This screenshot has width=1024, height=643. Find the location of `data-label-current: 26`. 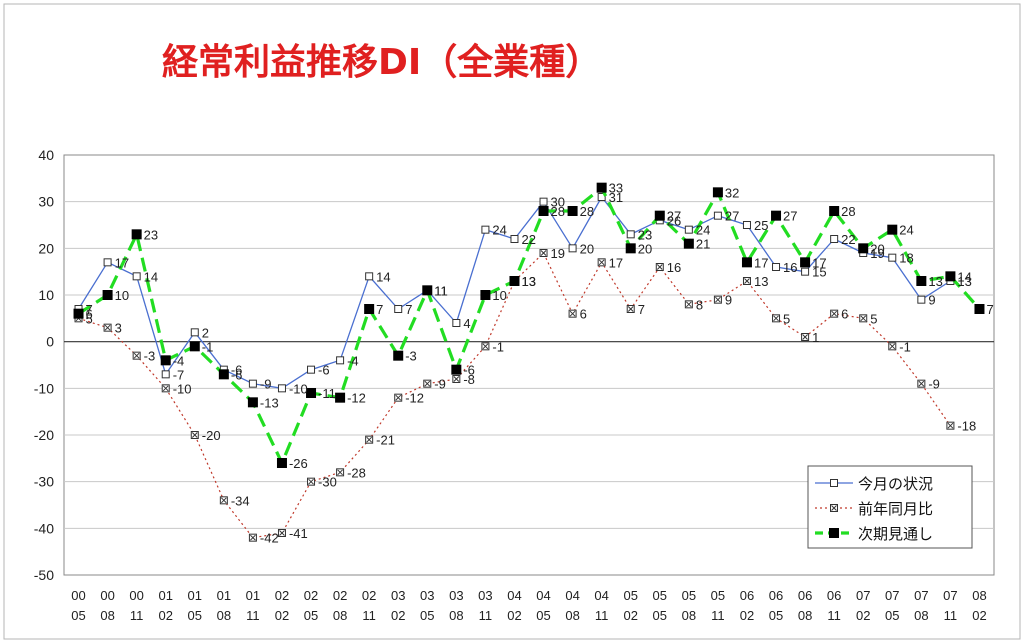

data-label-current: 26 is located at coordinates (674, 220).